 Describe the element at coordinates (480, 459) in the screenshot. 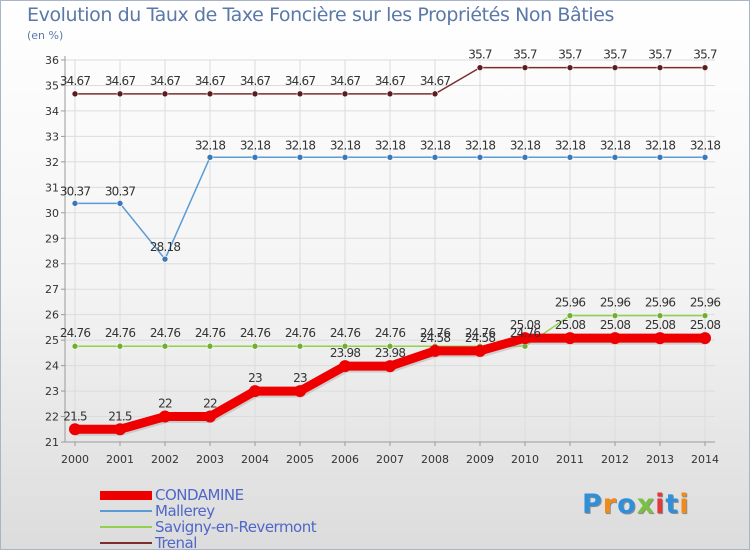

I see `x-tick-label: 2009` at that location.